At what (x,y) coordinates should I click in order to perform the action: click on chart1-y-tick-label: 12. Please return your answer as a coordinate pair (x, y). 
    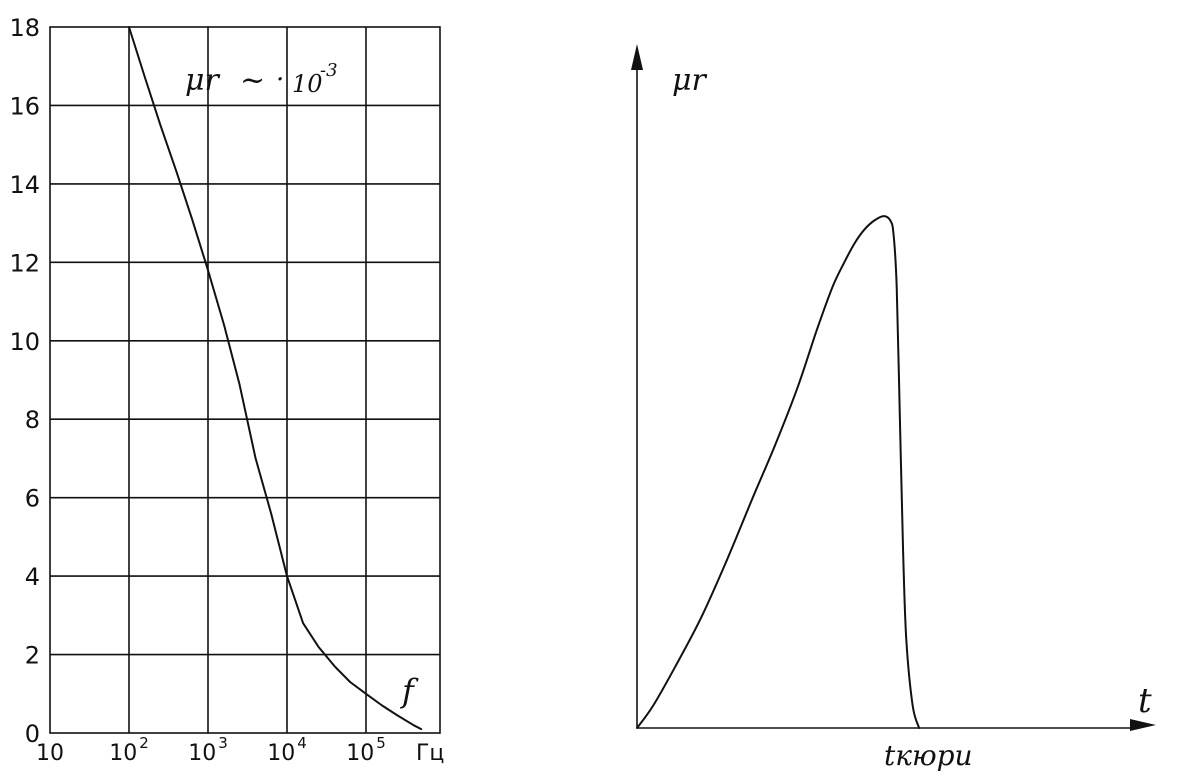
    Looking at the image, I should click on (24, 263).